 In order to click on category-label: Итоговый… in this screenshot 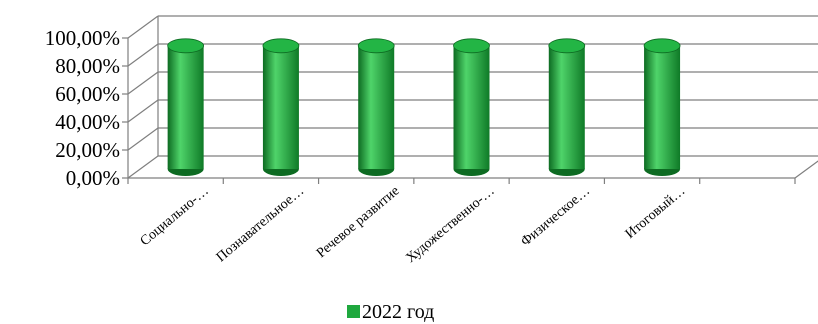, I will do `click(656, 213)`.